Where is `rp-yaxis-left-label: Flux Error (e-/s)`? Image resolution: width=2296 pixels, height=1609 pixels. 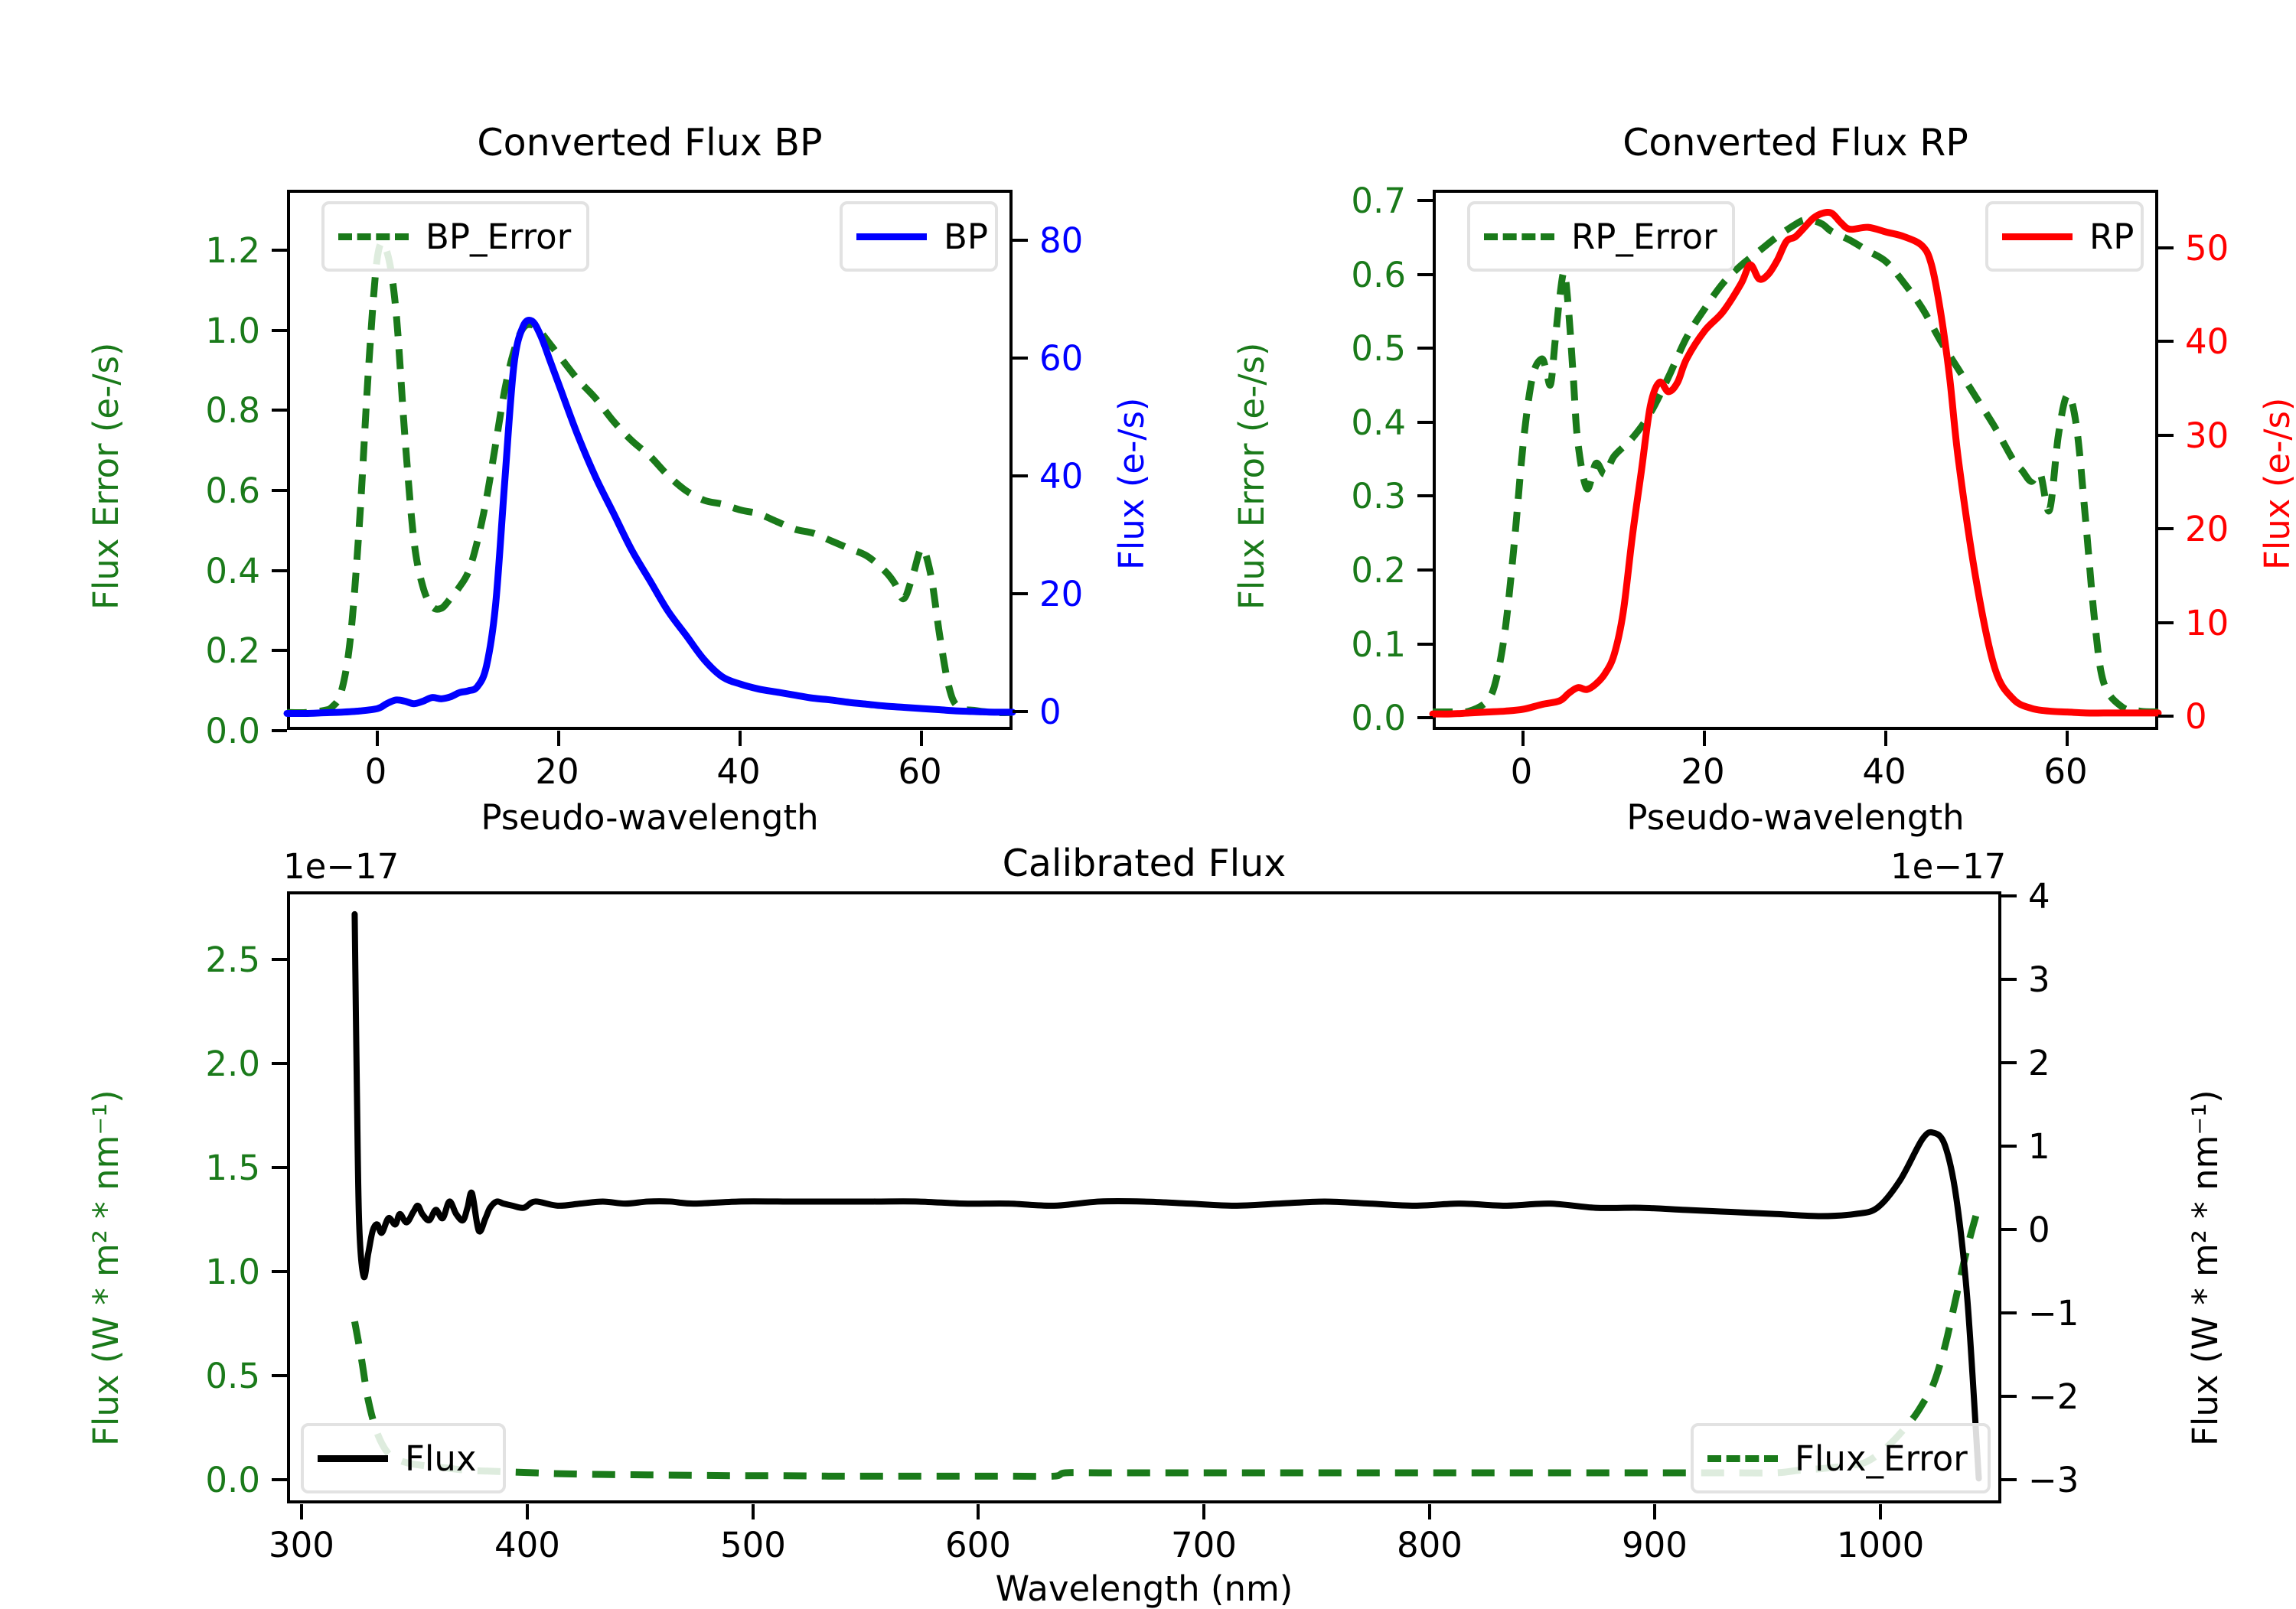
rp-yaxis-left-label: Flux Error (e-/s) is located at coordinates (1251, 476).